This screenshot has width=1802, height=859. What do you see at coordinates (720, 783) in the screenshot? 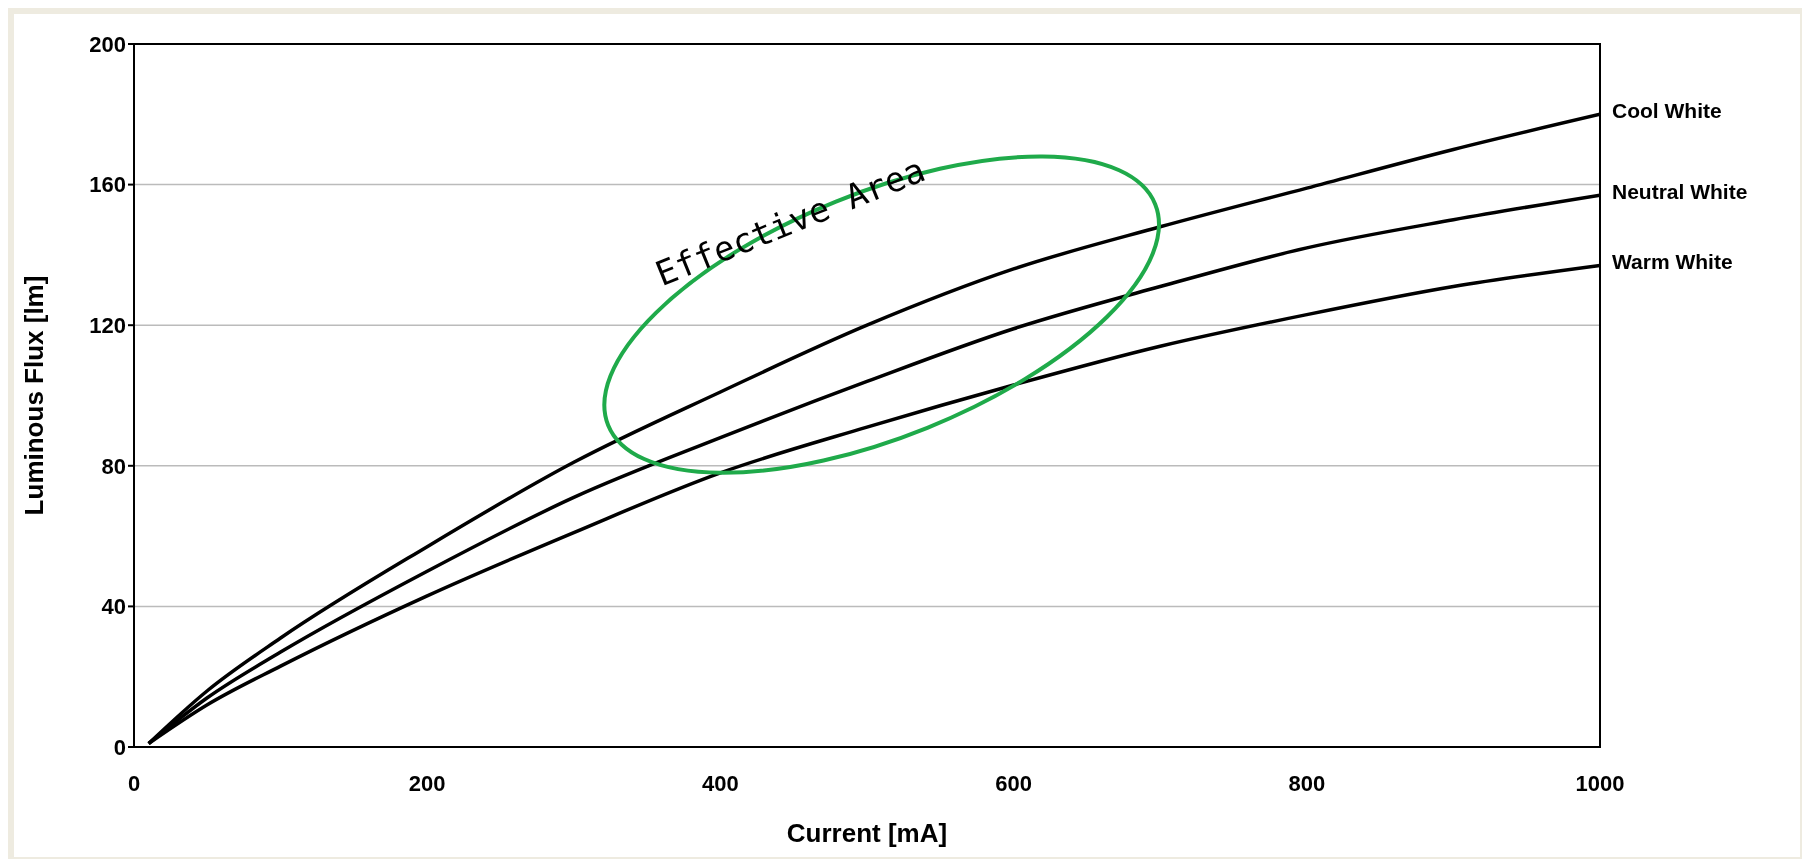
I see `x-tick-label: 400` at bounding box center [720, 783].